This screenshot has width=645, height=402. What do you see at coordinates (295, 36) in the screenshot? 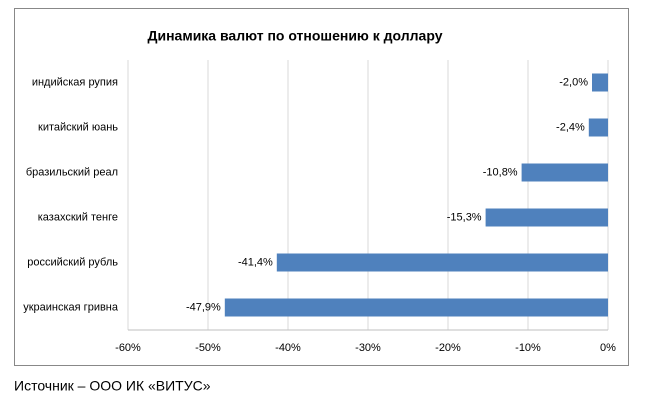
I see `chart-title: Динамика валют по отношению к доллару` at bounding box center [295, 36].